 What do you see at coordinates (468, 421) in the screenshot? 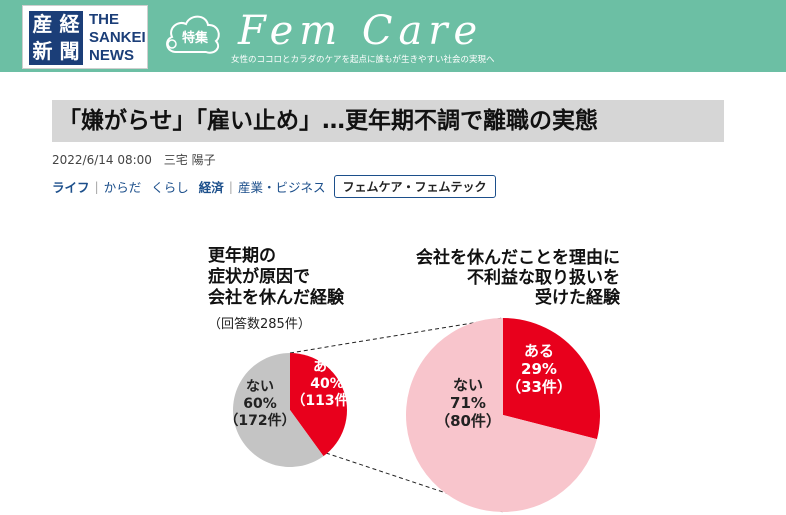
I see `slice-count: （80件）` at bounding box center [468, 421].